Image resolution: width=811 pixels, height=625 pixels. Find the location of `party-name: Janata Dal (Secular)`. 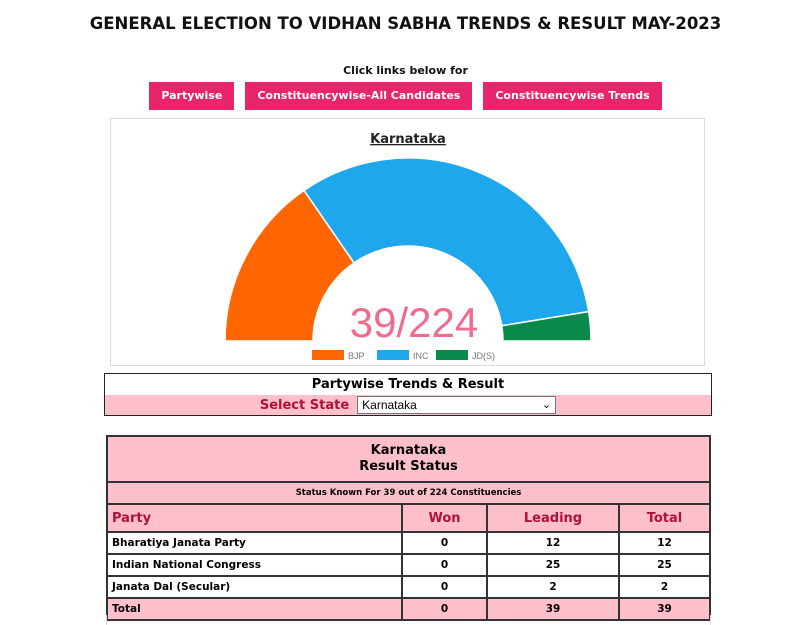

party-name: Janata Dal (Secular) is located at coordinates (254, 587).